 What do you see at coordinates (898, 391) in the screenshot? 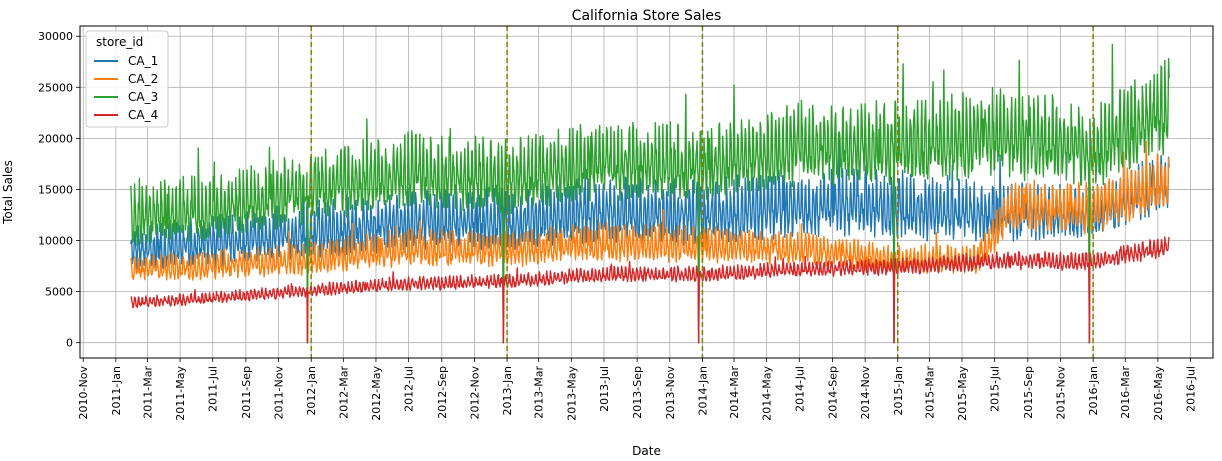
I see `x-tick-label: 2015-Jan` at bounding box center [898, 391].